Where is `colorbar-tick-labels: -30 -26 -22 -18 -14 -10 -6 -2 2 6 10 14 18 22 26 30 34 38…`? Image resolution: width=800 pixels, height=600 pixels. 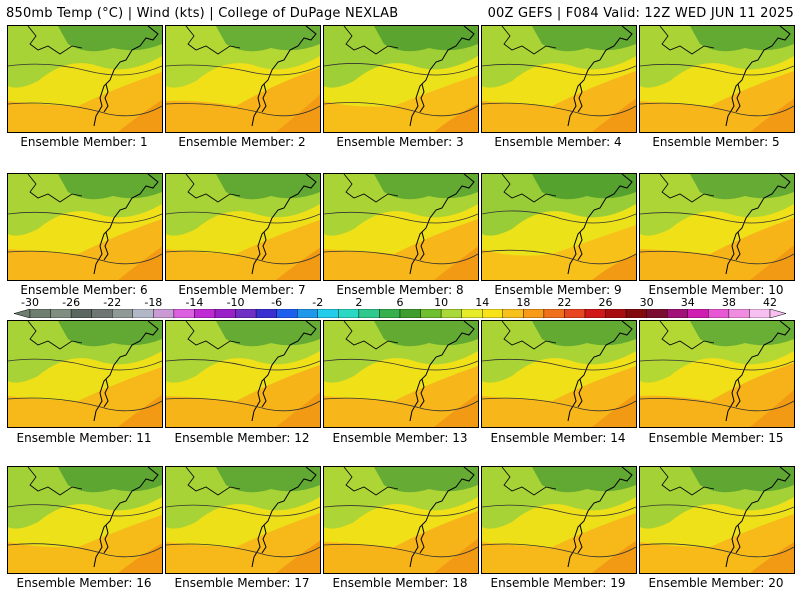 colorbar-tick-labels: -30 -26 -22 -18 -14 -10 -6 -2 2 6 10 14 18 22 26 30 34 38… is located at coordinates (400, 302).